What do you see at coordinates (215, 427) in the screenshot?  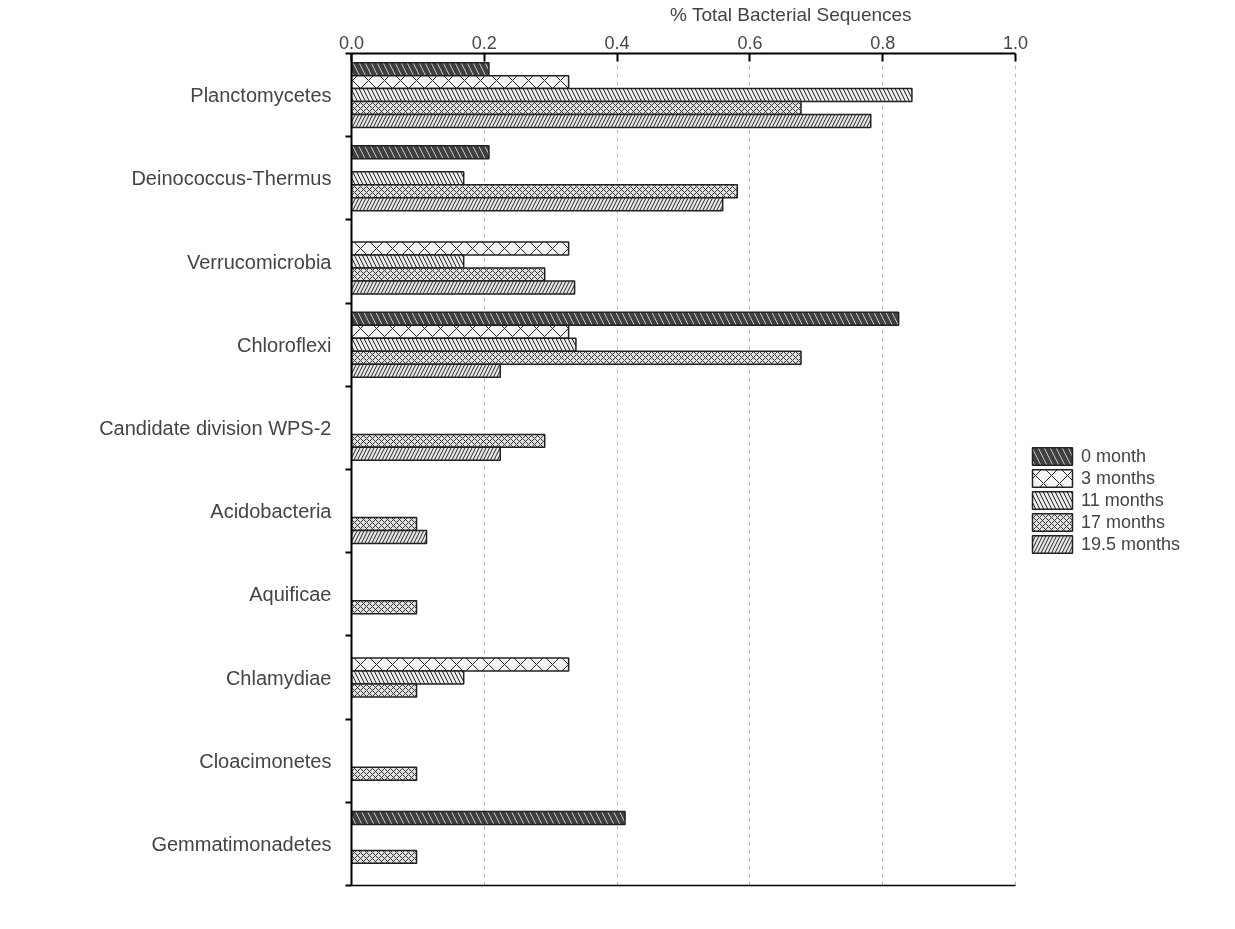 I see `y-tick-label: Candidate division WPS-2` at bounding box center [215, 427].